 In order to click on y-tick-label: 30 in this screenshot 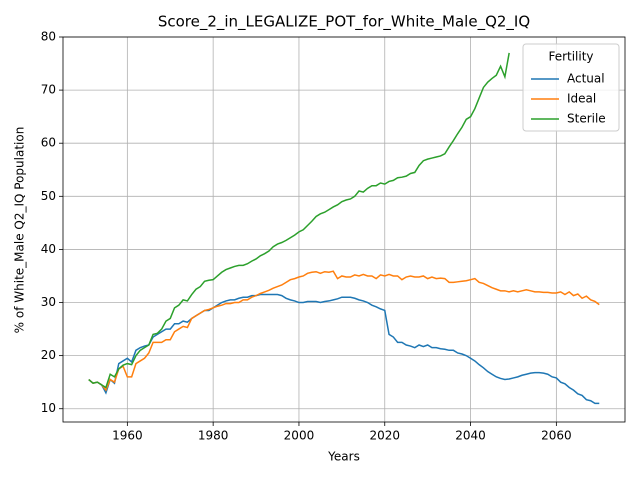, I will do `click(48, 302)`.